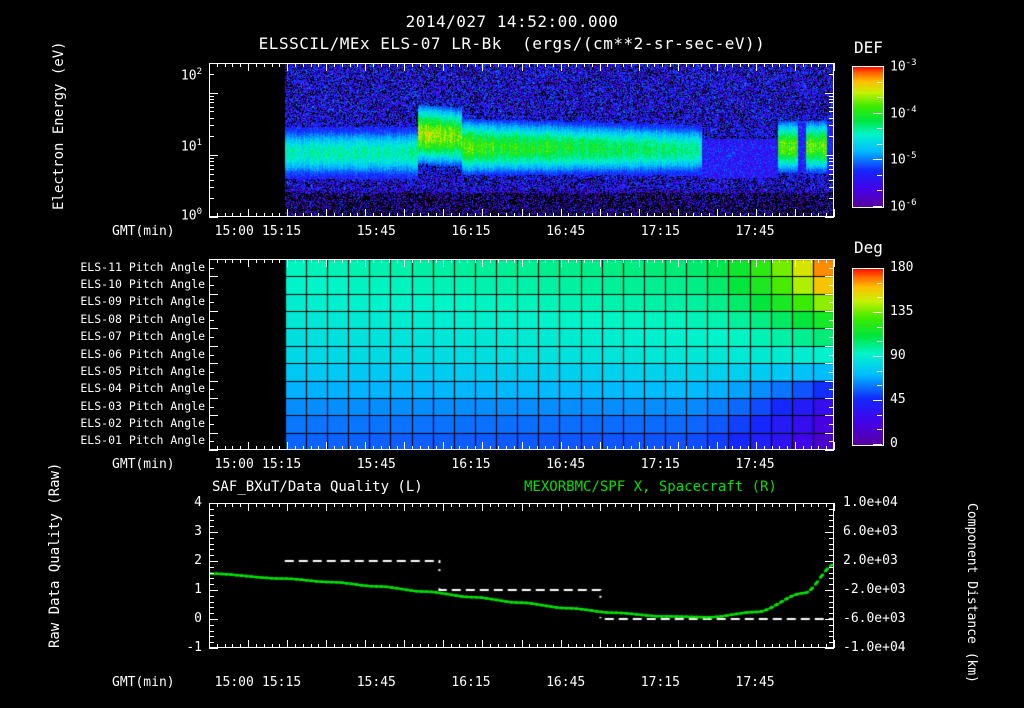 Image resolution: width=1024 pixels, height=708 pixels. I want to click on quality-left-series-label: SAF_BXuT/Data Quality (L), so click(317, 487).